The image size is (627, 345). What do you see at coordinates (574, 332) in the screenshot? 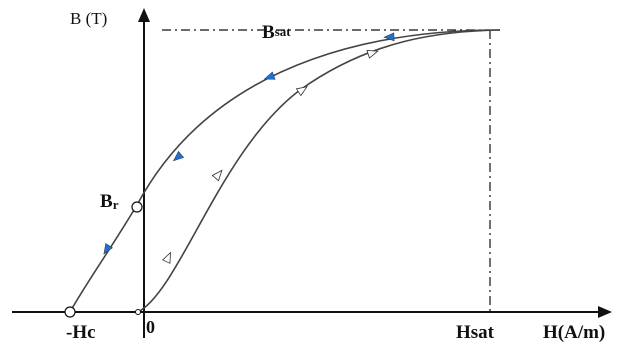
I see `x-axis-label: H(A/m)` at bounding box center [574, 332].